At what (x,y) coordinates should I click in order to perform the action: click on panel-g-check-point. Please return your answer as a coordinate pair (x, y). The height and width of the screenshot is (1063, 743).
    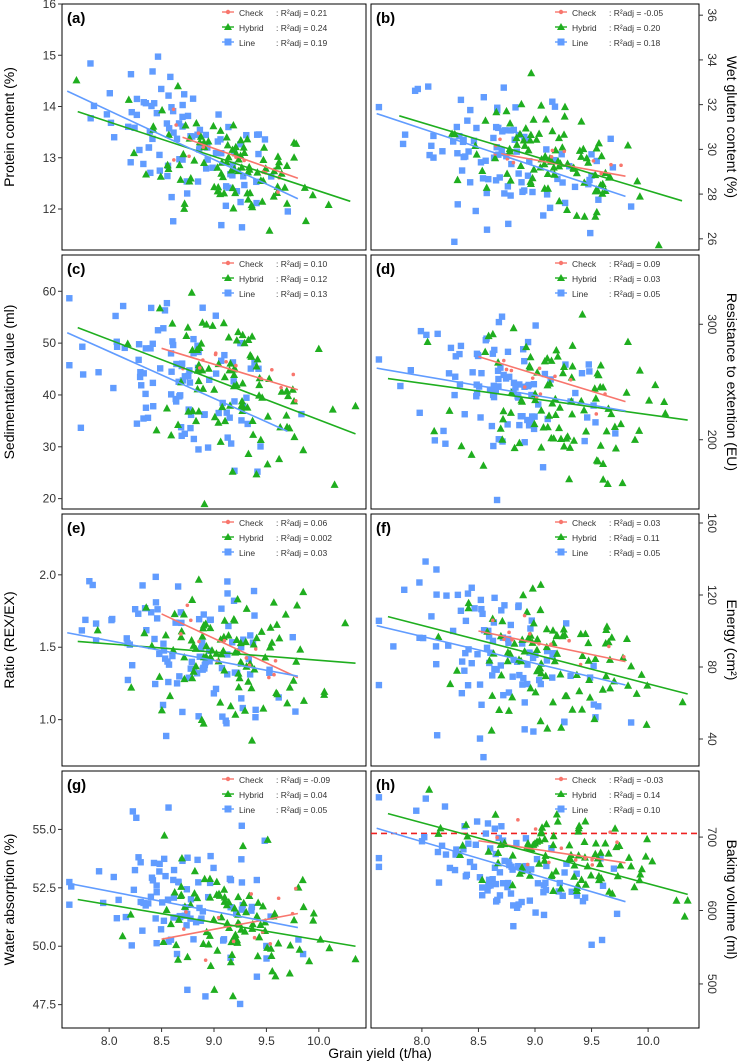
    Looking at the image, I should click on (184, 929).